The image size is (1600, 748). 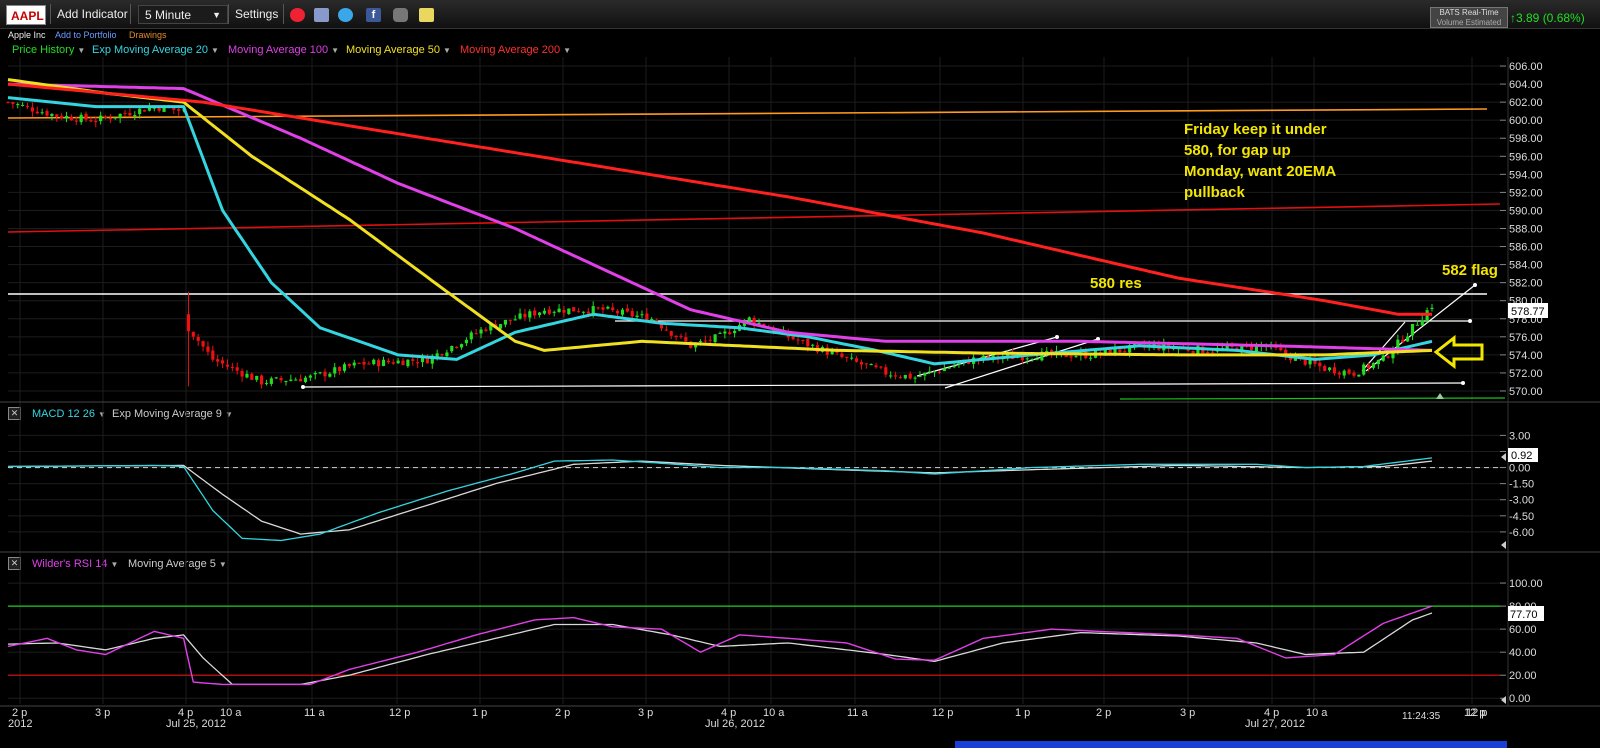 I want to click on arrow-up-icon: ↑, so click(x=1513, y=18).